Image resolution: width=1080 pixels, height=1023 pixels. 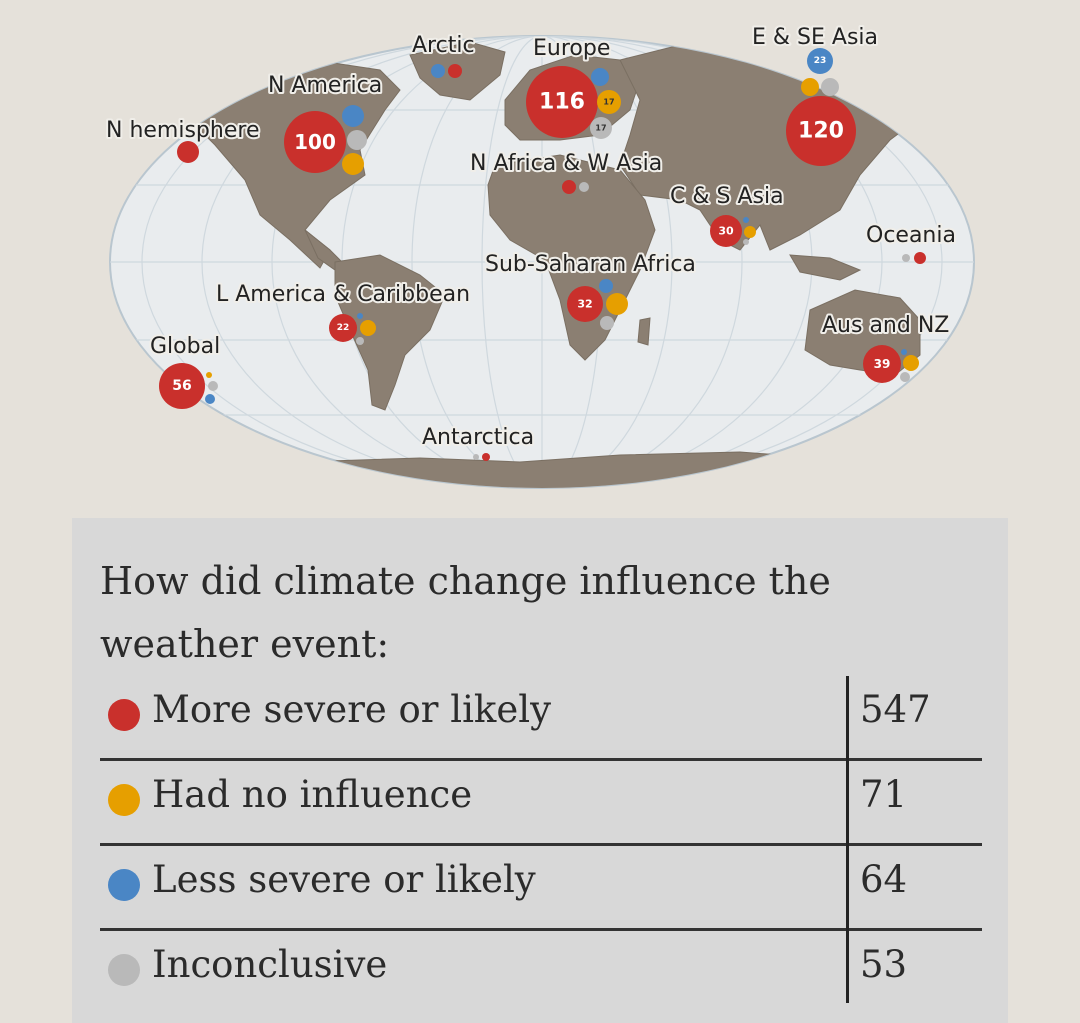 What do you see at coordinates (353, 116) in the screenshot?
I see `bubble-n-america-less` at bounding box center [353, 116].